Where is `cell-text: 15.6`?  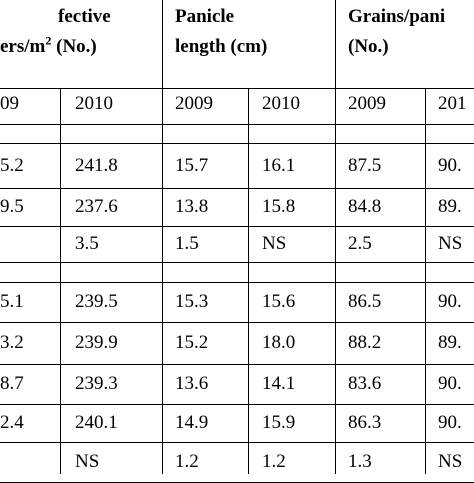
cell-text: 15.6 is located at coordinates (279, 301).